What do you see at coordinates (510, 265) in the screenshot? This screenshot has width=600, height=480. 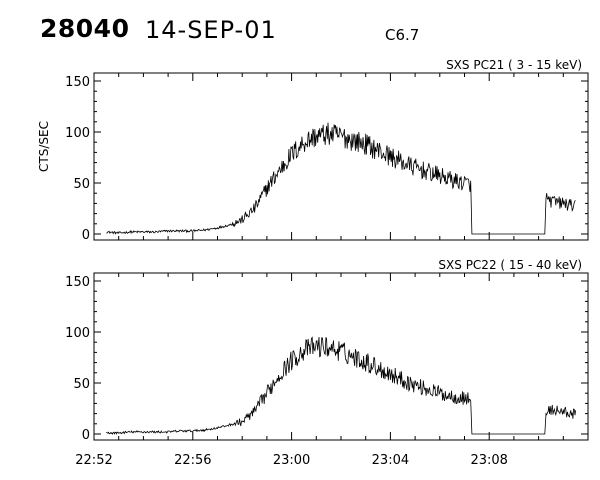 I see `panel-title: SXS PC22 ( 15 - 40 keV)` at bounding box center [510, 265].